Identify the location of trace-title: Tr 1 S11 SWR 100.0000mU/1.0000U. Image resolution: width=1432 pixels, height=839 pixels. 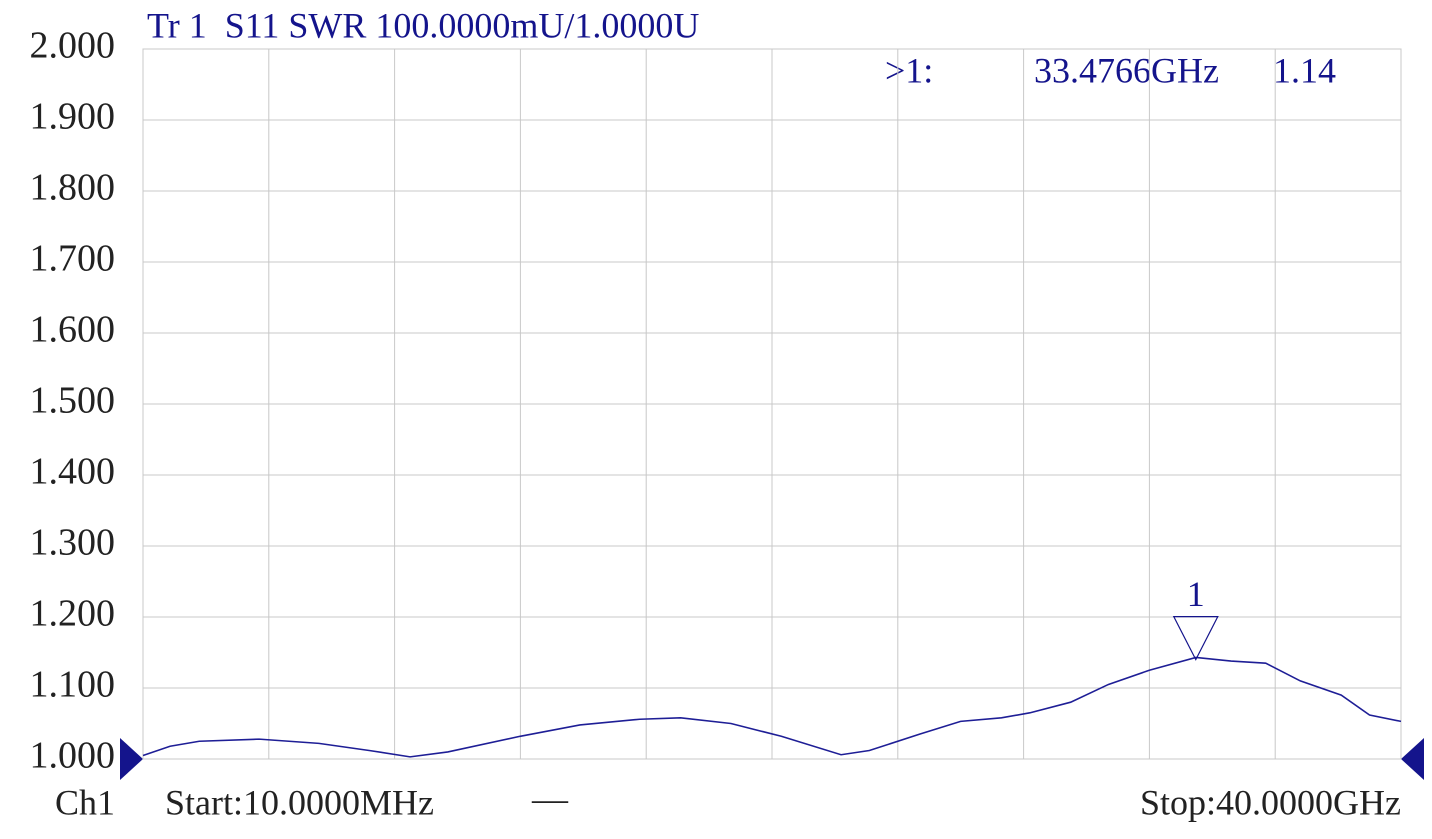
(423, 25).